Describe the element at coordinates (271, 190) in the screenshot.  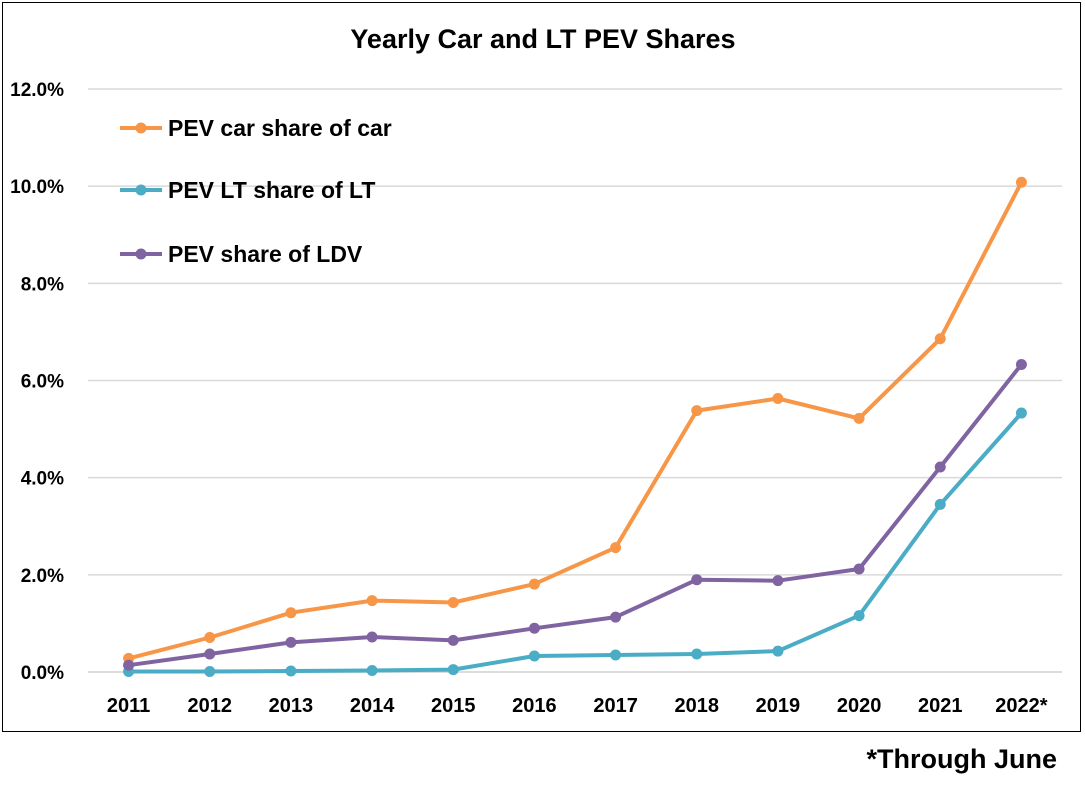
I see `legend-label: PEV LT share of LT` at that location.